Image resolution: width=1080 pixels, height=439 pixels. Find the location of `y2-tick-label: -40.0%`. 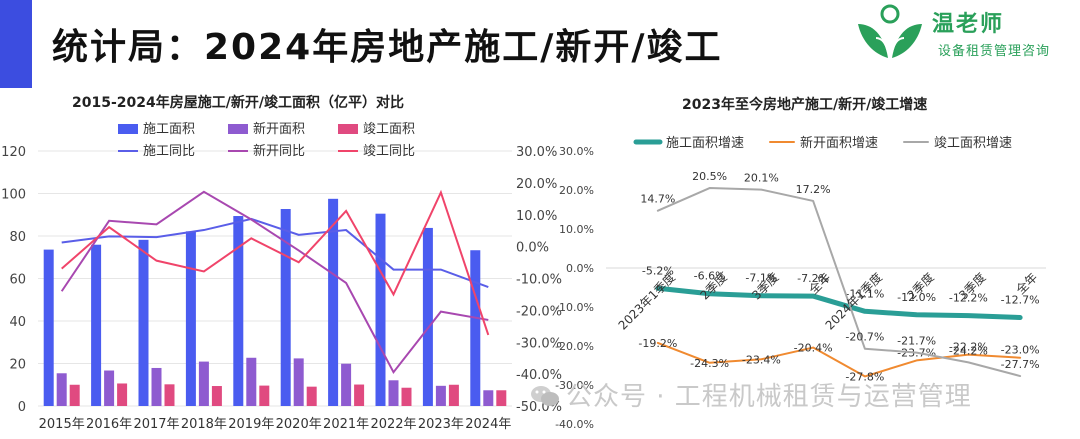

y2-tick-label: -40.0% is located at coordinates (539, 375).